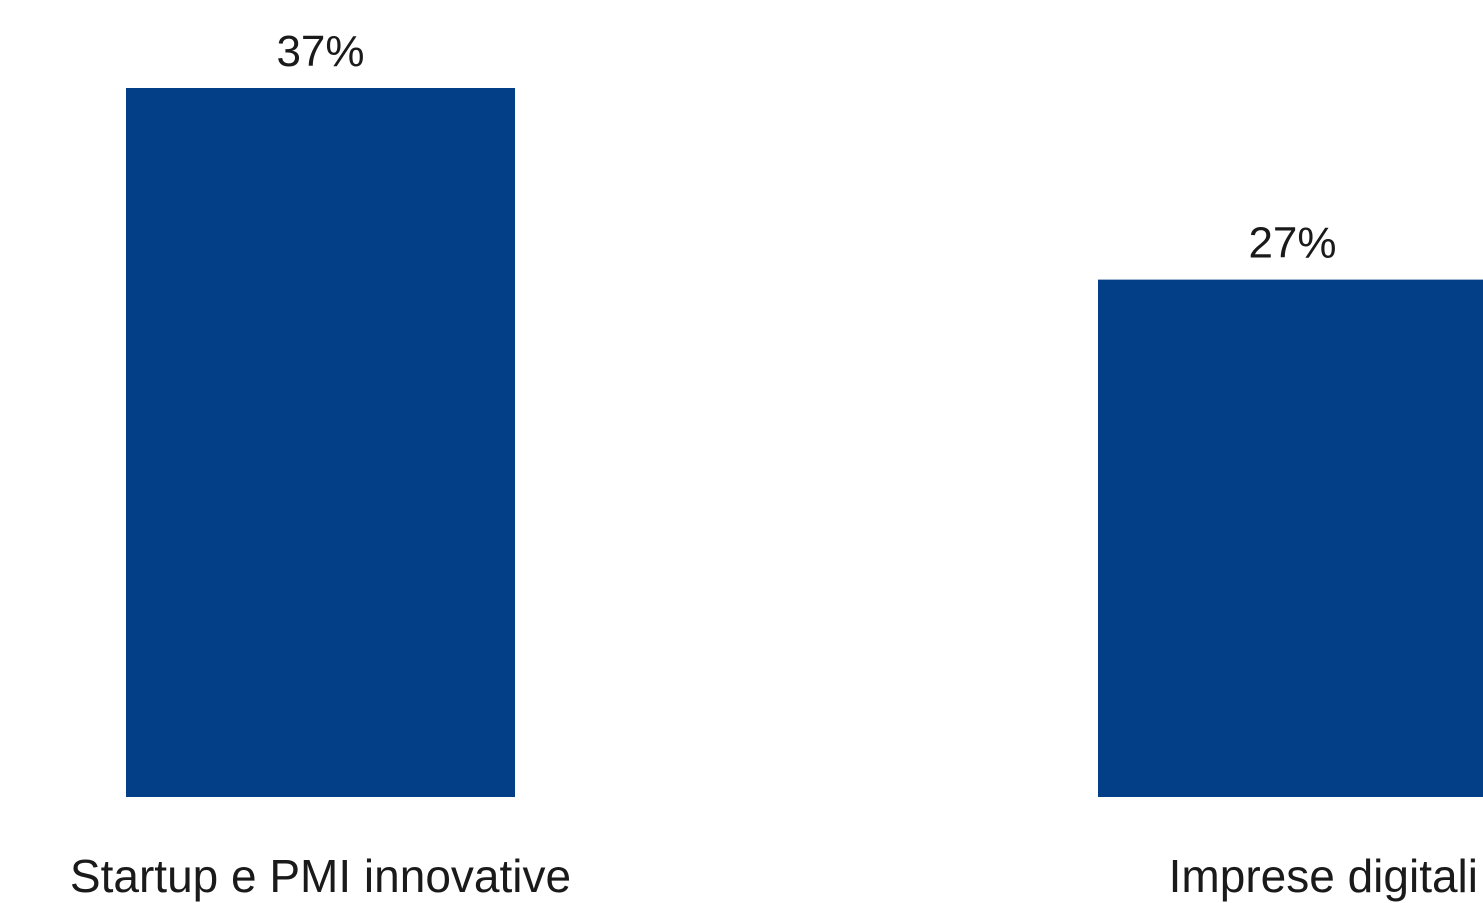  I want to click on value-label-0: 37%, so click(320, 51).